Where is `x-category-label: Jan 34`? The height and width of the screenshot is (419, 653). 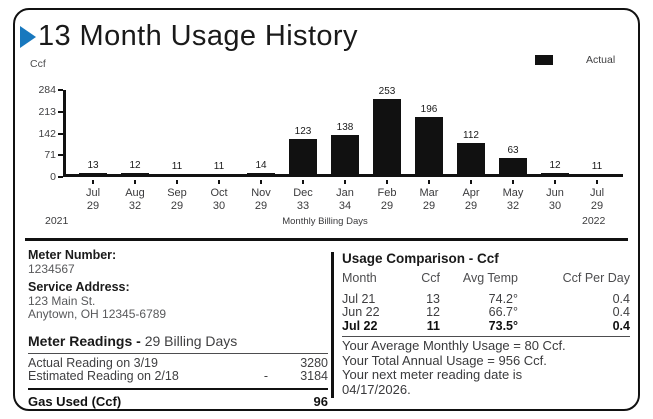
x-category-label: Jan 34 is located at coordinates (345, 200).